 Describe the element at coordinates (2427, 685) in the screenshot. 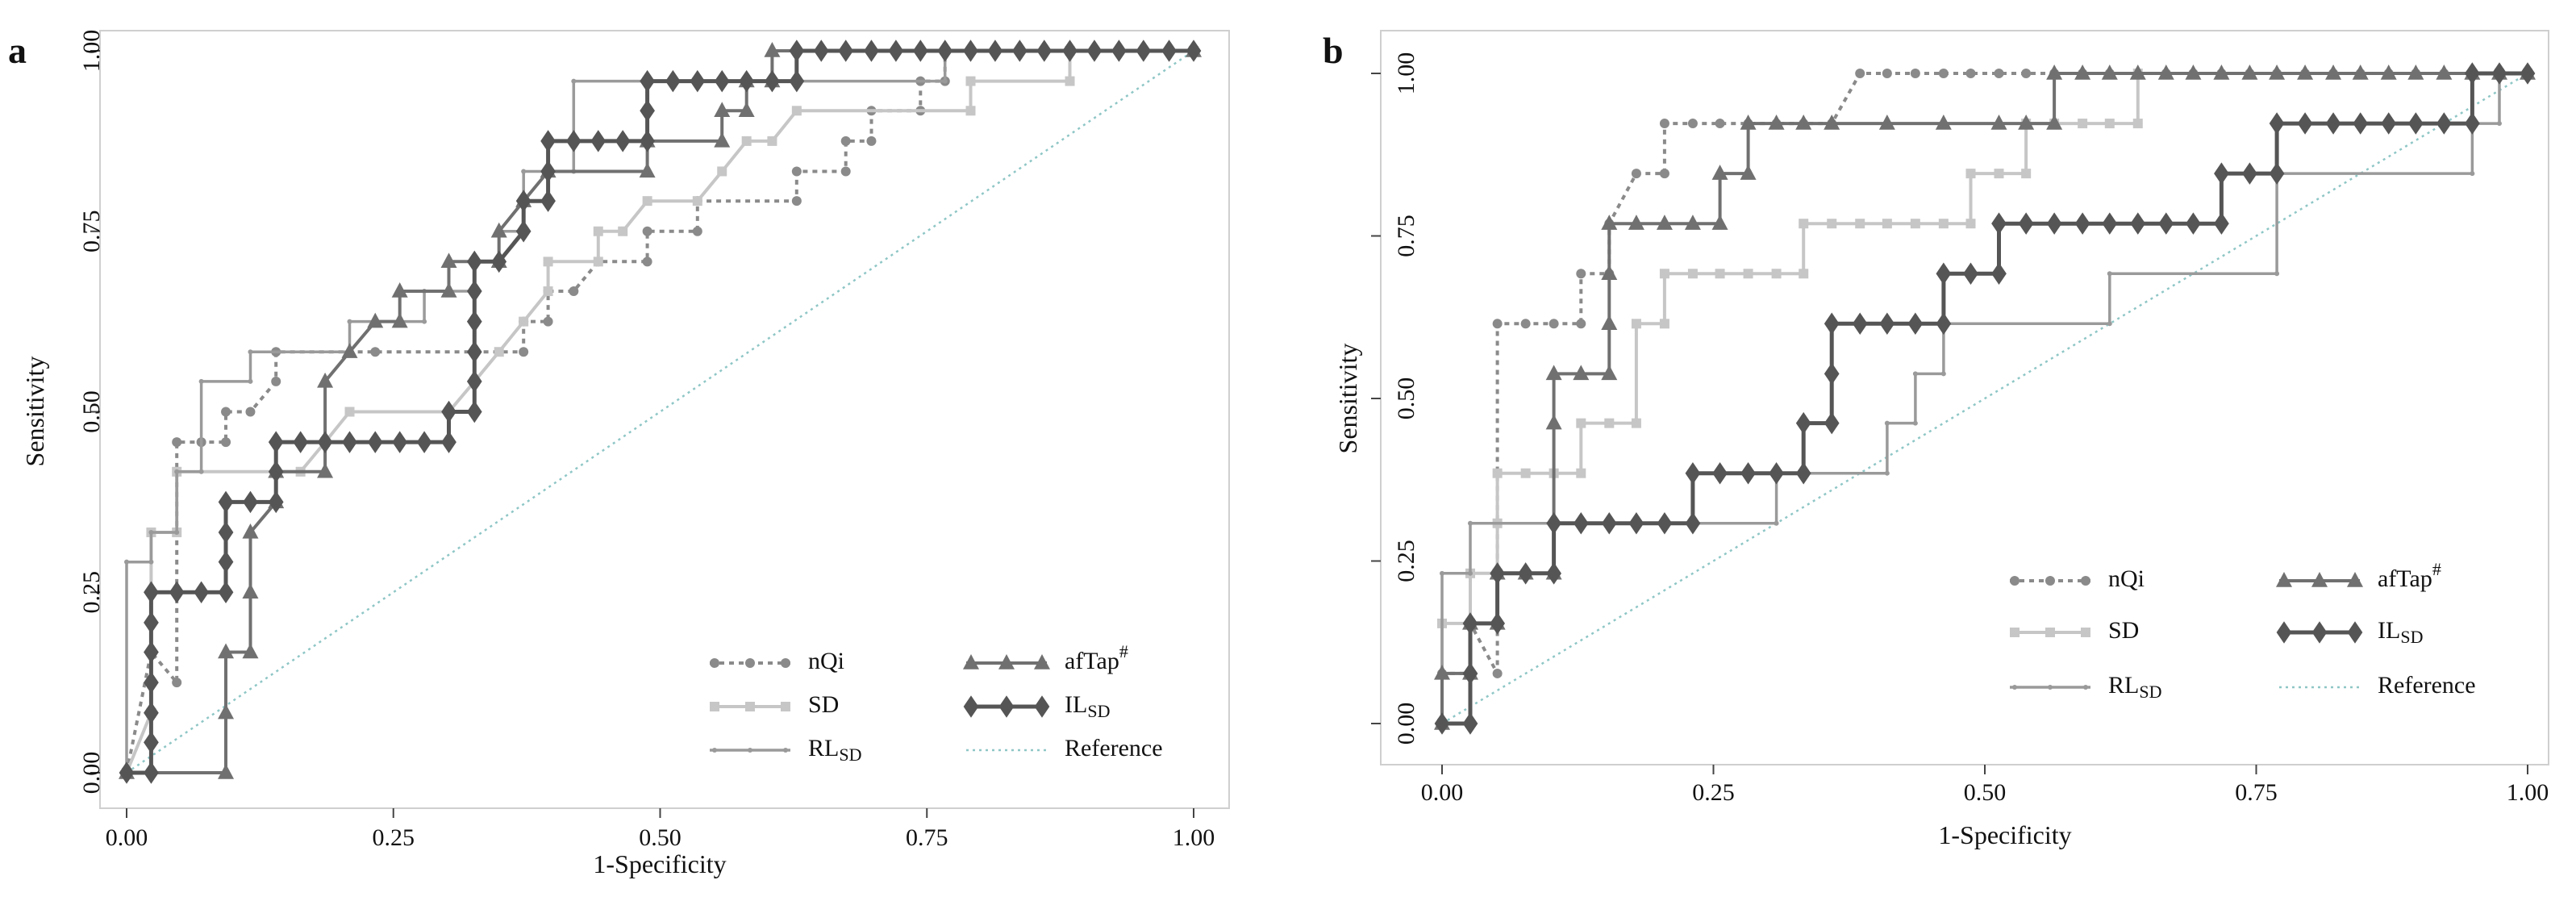

I see `legend-label: Reference` at that location.